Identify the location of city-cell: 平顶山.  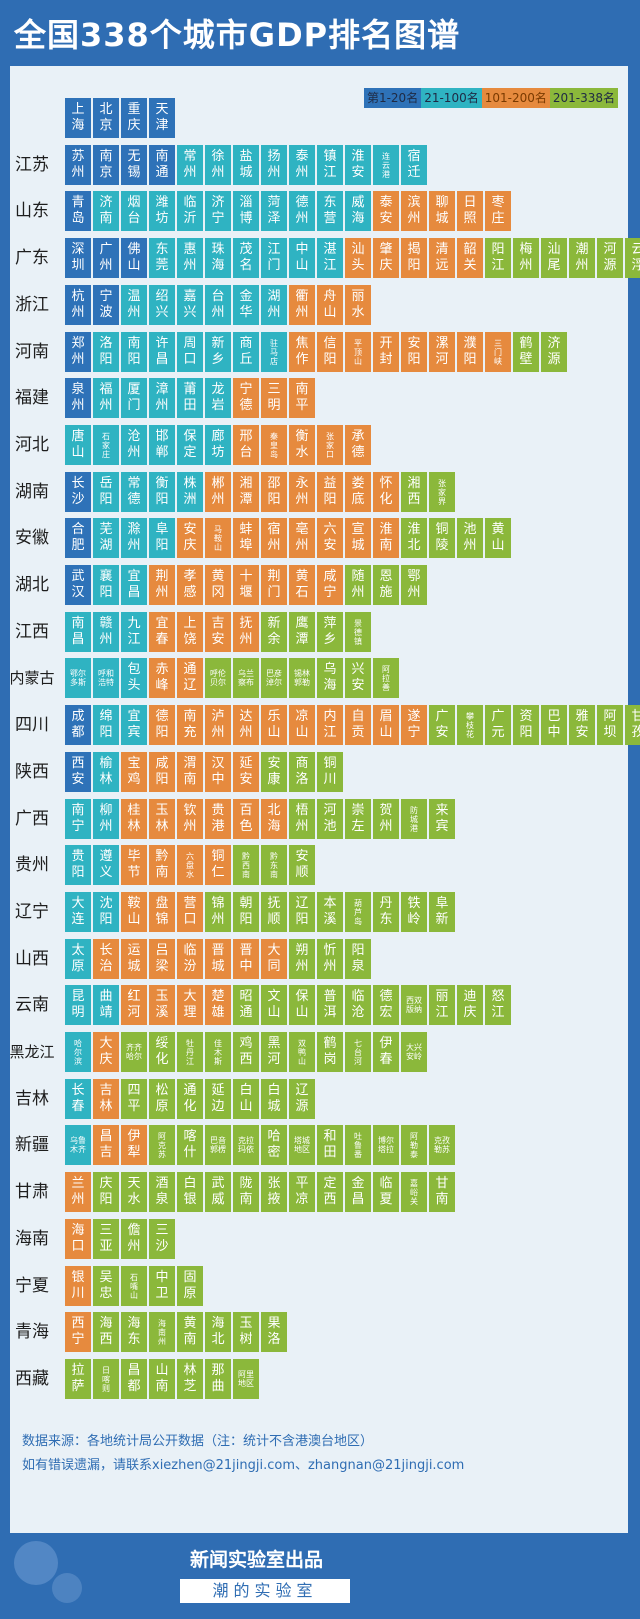
(358, 352).